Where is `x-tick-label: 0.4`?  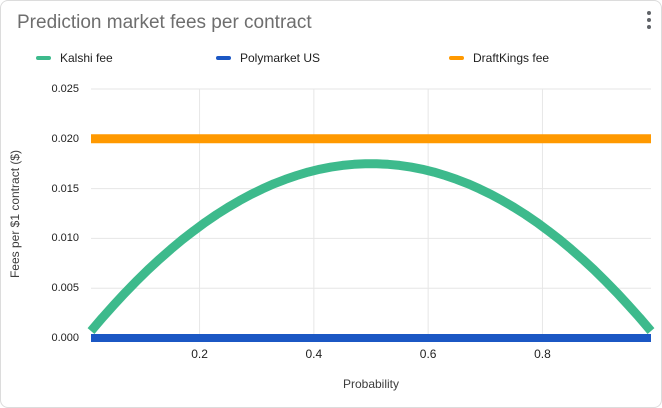 x-tick-label: 0.4 is located at coordinates (314, 354).